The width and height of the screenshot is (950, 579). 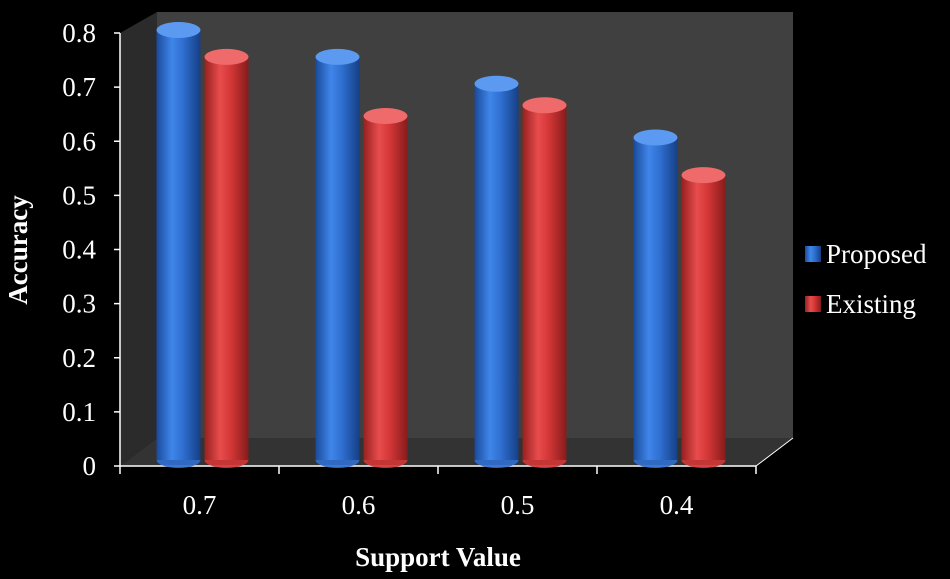 What do you see at coordinates (871, 304) in the screenshot?
I see `legend-label-existing: Existing` at bounding box center [871, 304].